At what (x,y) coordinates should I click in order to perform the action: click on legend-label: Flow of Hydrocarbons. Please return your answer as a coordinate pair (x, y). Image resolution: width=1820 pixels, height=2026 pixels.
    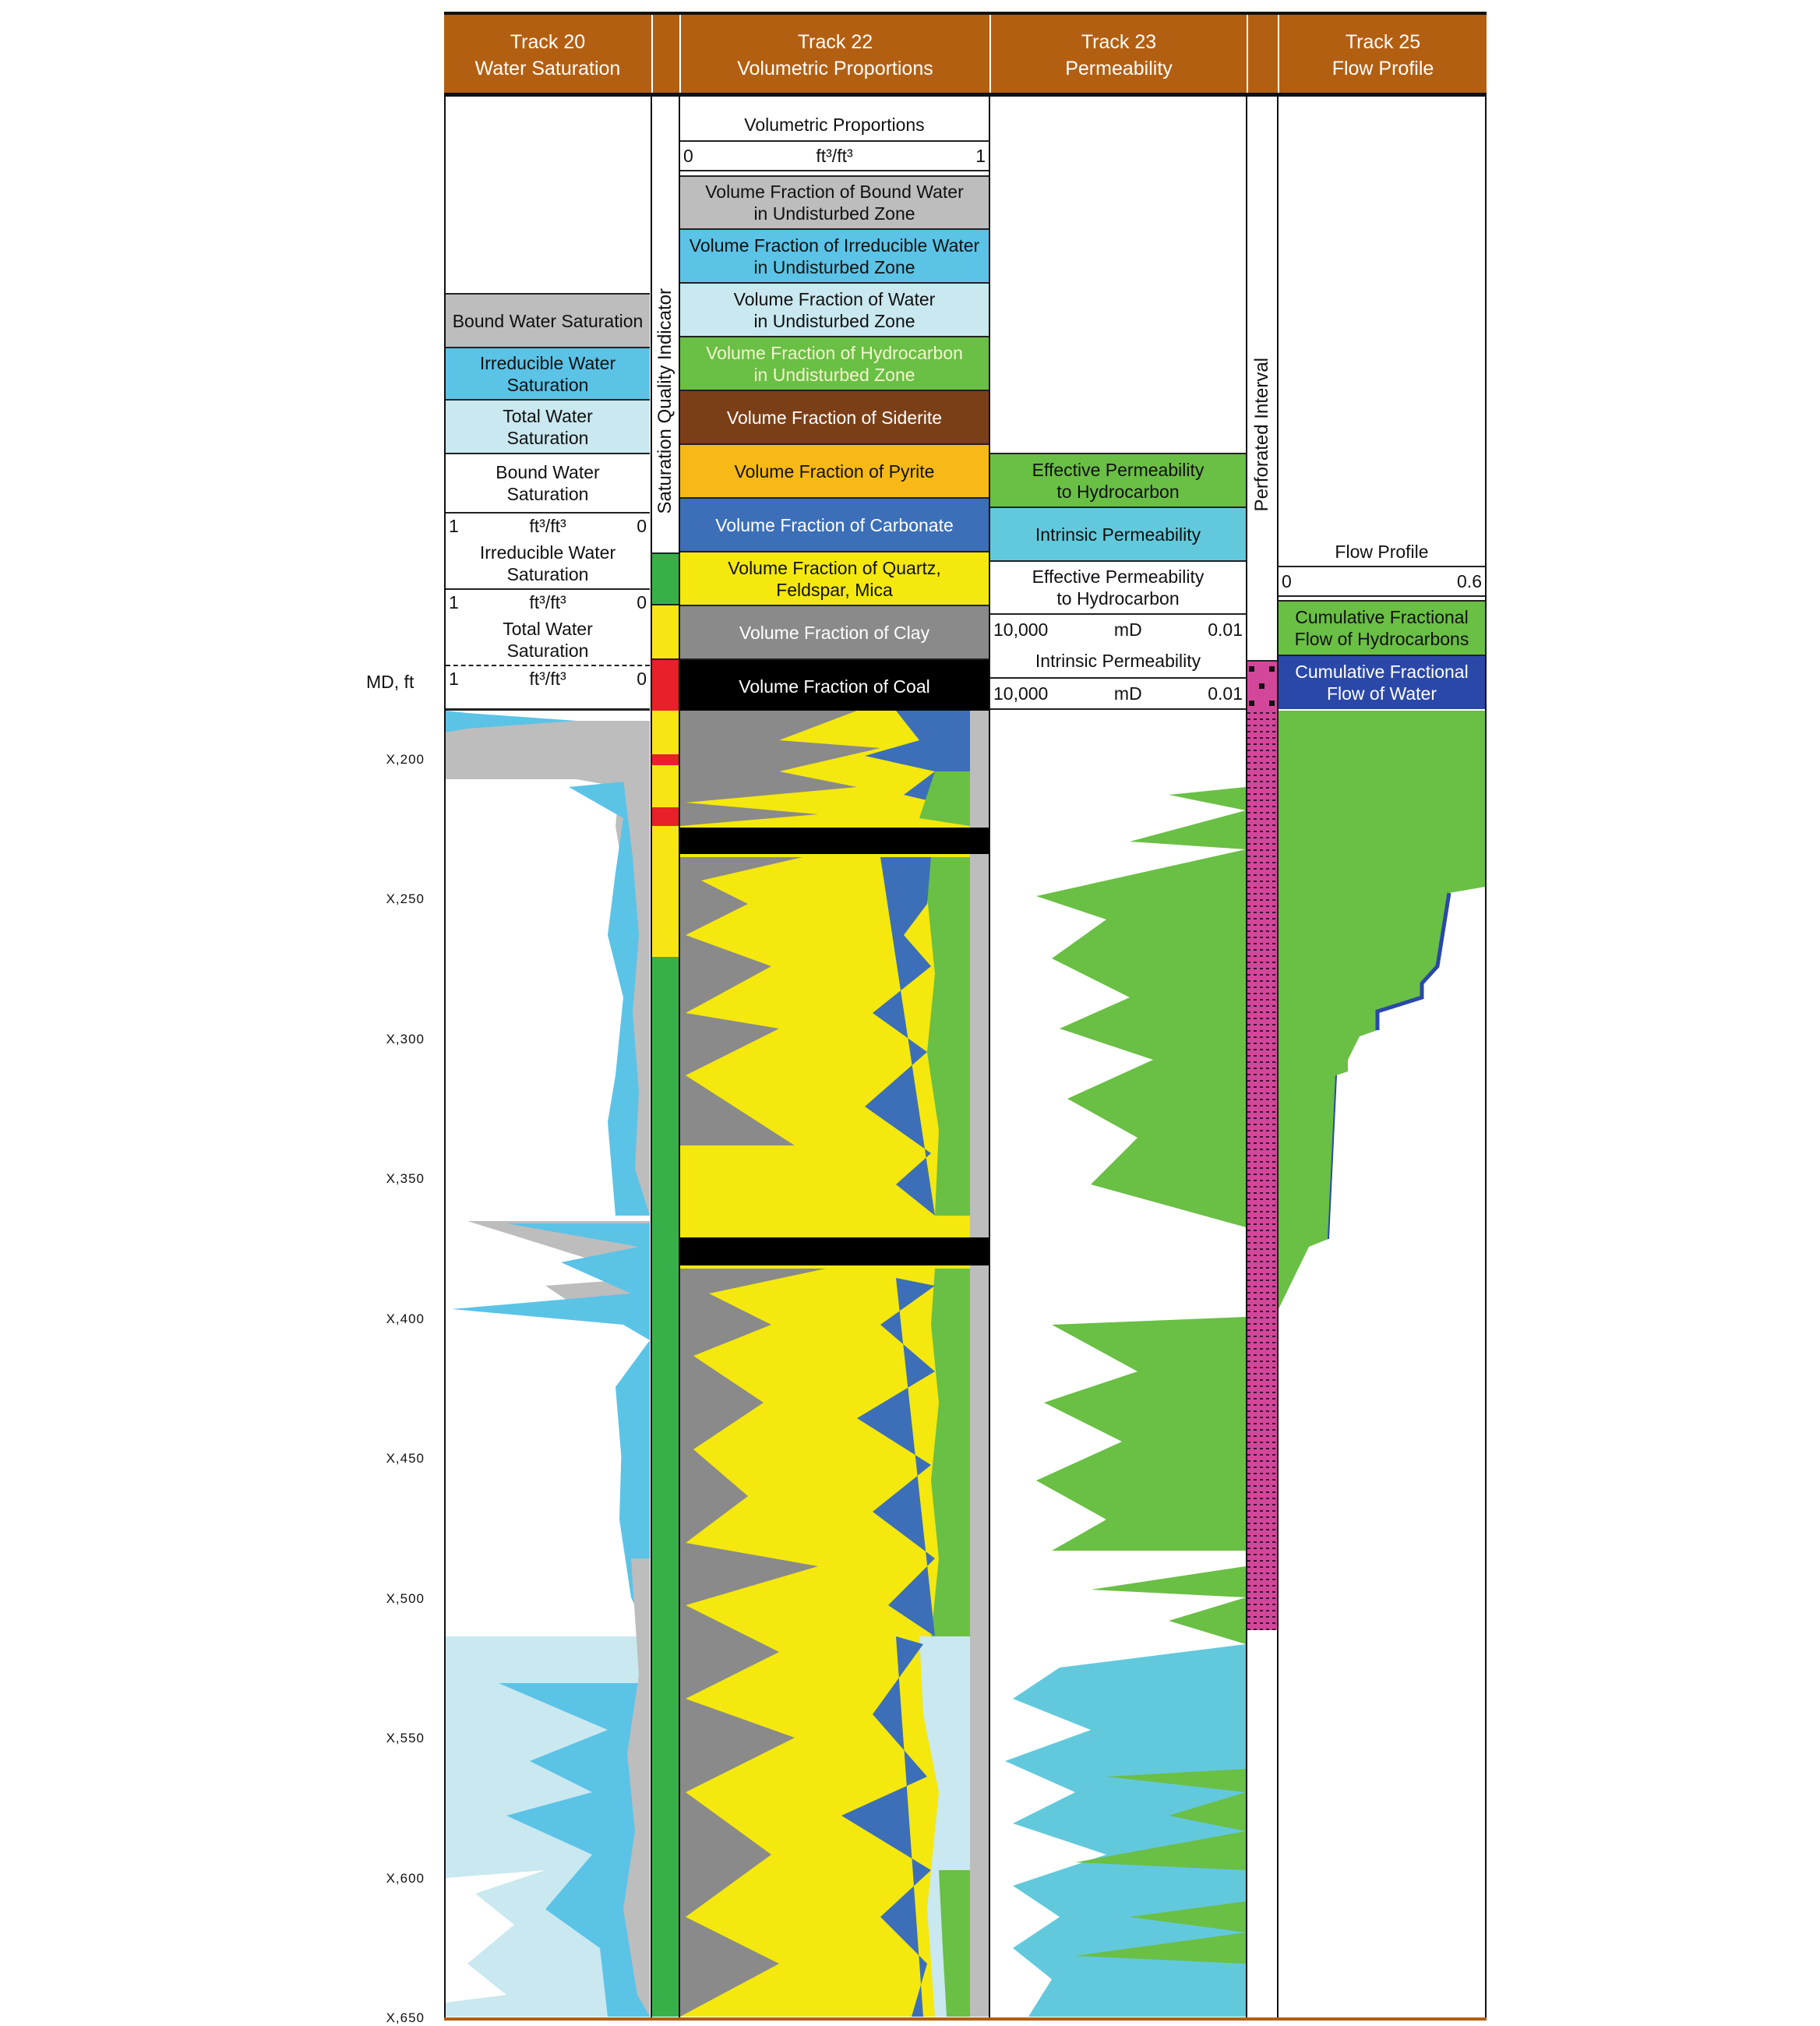
    Looking at the image, I should click on (1381, 639).